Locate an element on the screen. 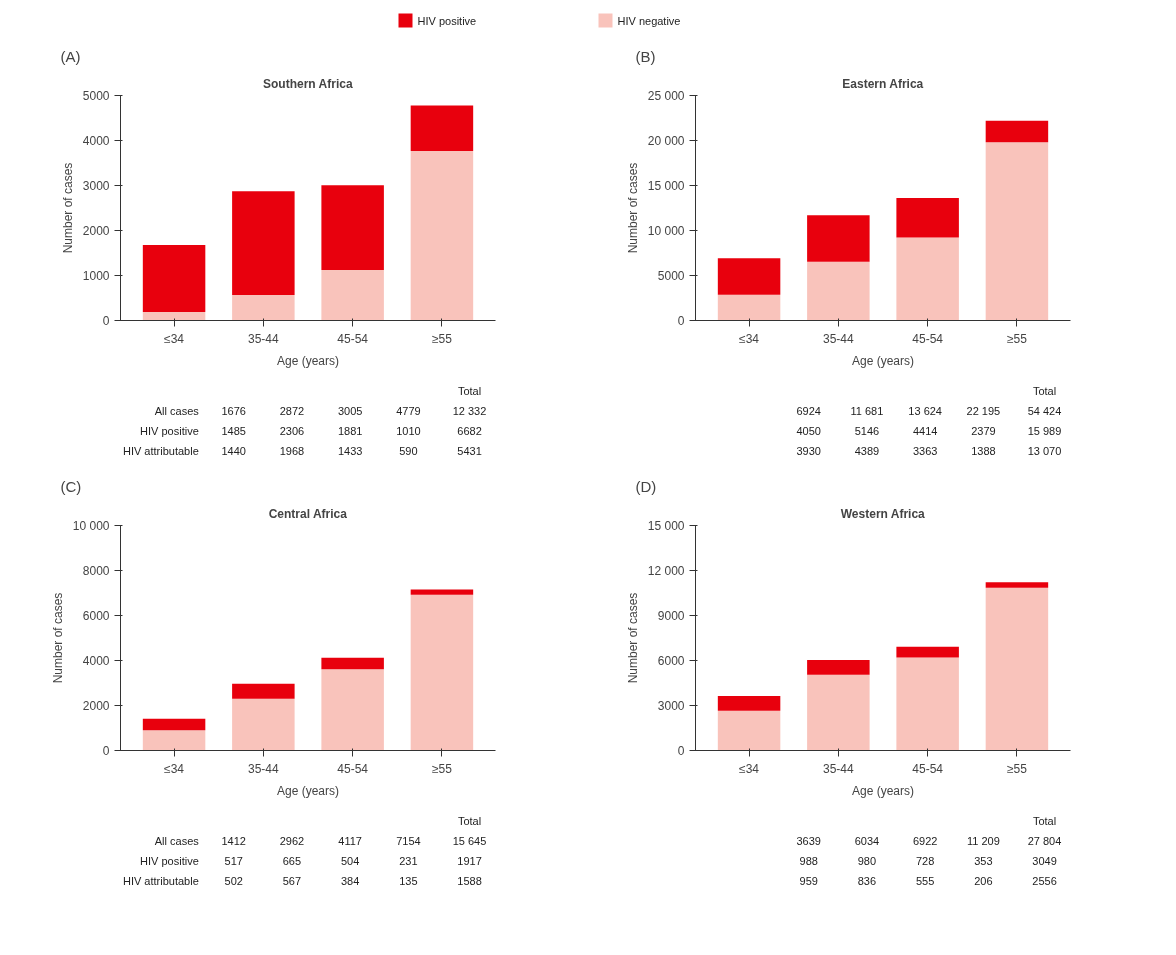 The image size is (1176, 955). text: 728 is located at coordinates (925, 860).